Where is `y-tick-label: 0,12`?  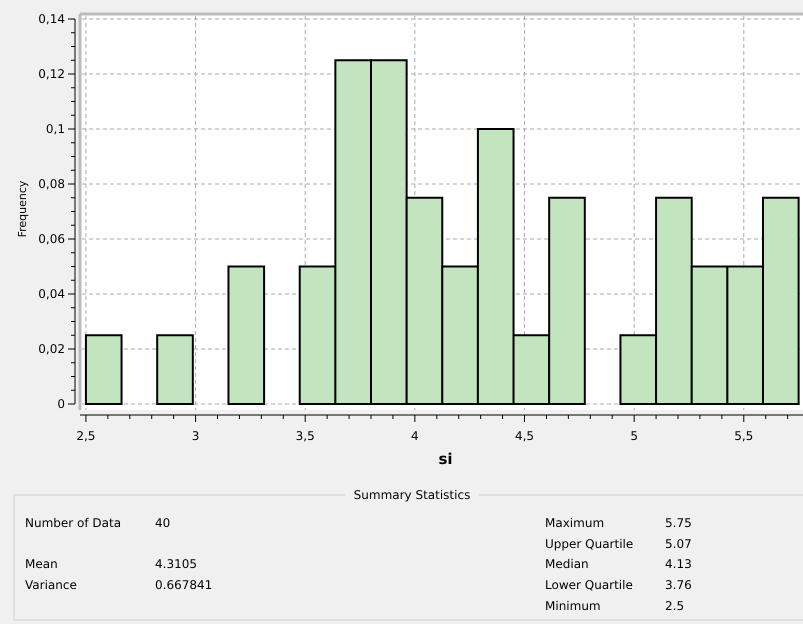 y-tick-label: 0,12 is located at coordinates (51, 74).